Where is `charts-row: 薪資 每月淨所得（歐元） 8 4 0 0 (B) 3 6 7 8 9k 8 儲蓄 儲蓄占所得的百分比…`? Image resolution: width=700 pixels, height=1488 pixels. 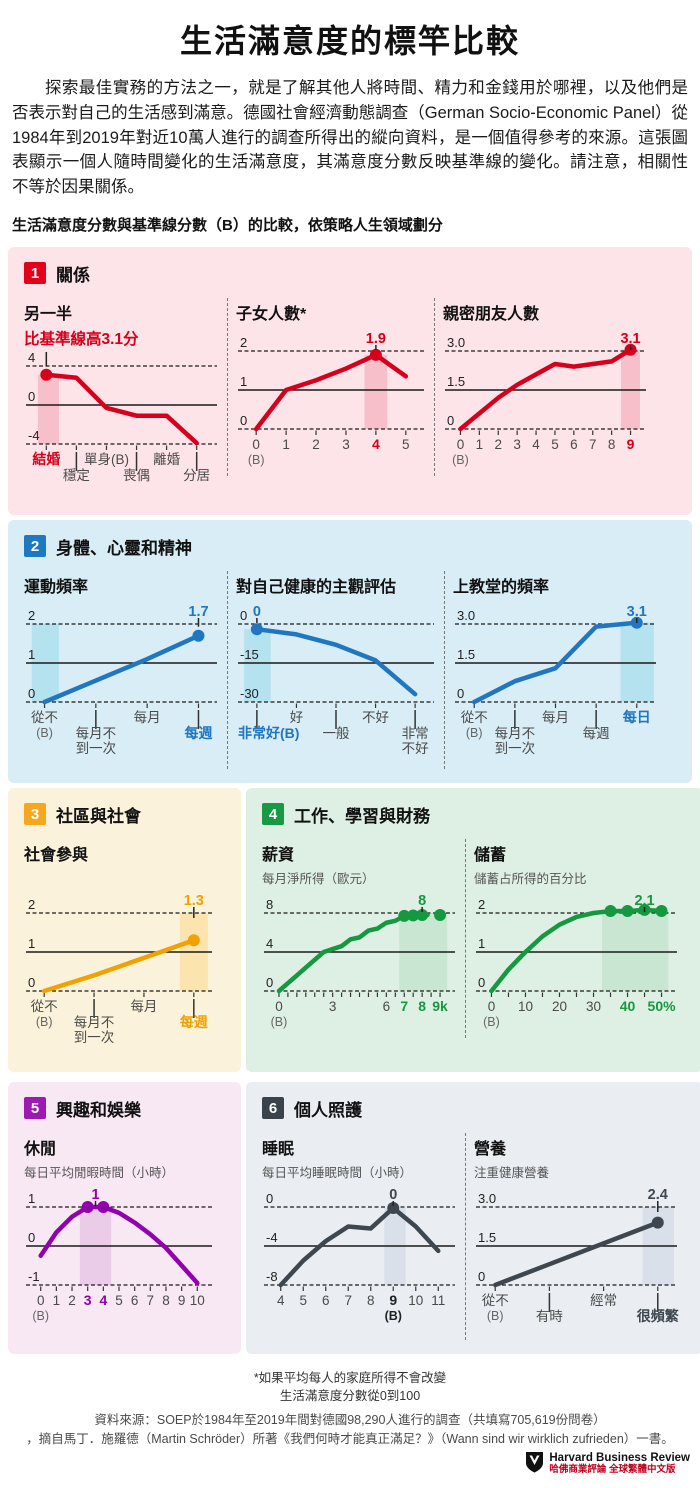
charts-row: 薪資 每月淨所得（歐元） 8 4 0 0 (B) 3 6 7 8 9k 8 儲蓄 儲蓄占所得的百分比… is located at coordinates (474, 938).